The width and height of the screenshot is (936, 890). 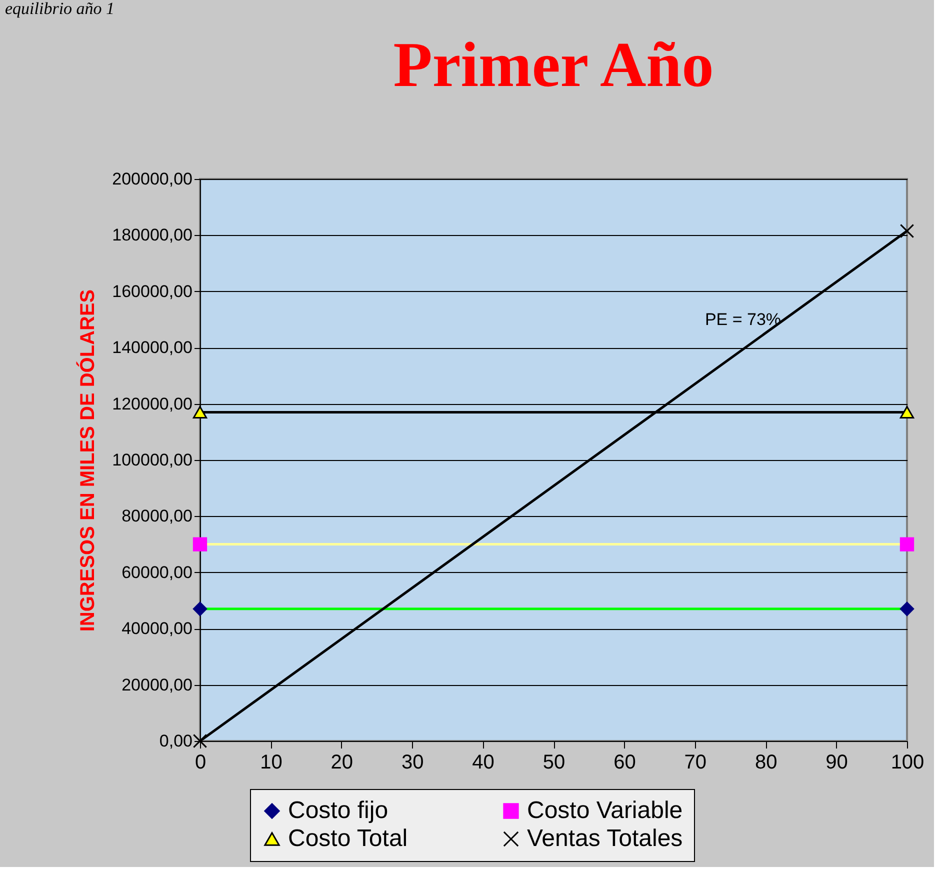 What do you see at coordinates (152, 404) in the screenshot?
I see `y-tick-label: 120000,00` at bounding box center [152, 404].